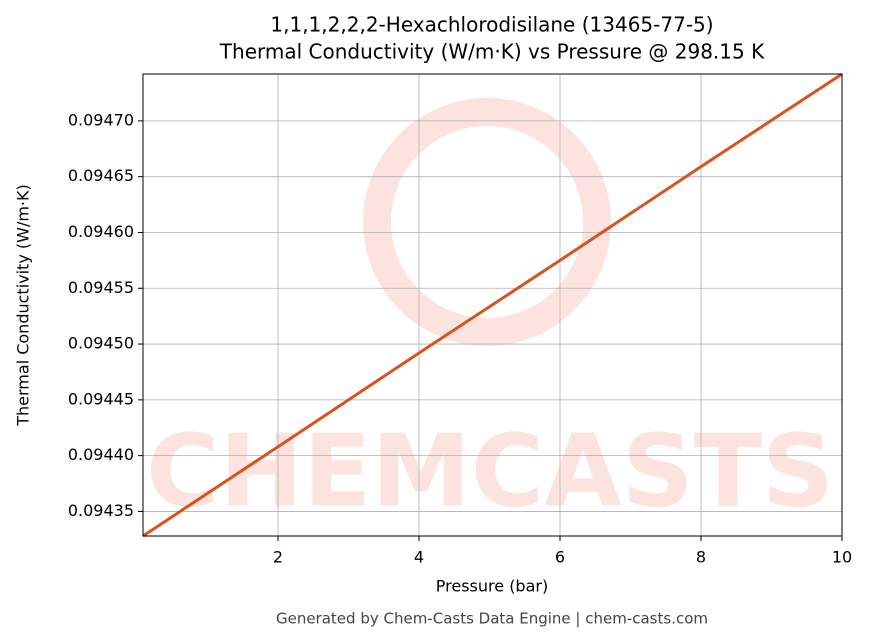 Image resolution: width=870 pixels, height=644 pixels. I want to click on y-axis-label: Thermal Conductivity (W/m·K), so click(23, 305).